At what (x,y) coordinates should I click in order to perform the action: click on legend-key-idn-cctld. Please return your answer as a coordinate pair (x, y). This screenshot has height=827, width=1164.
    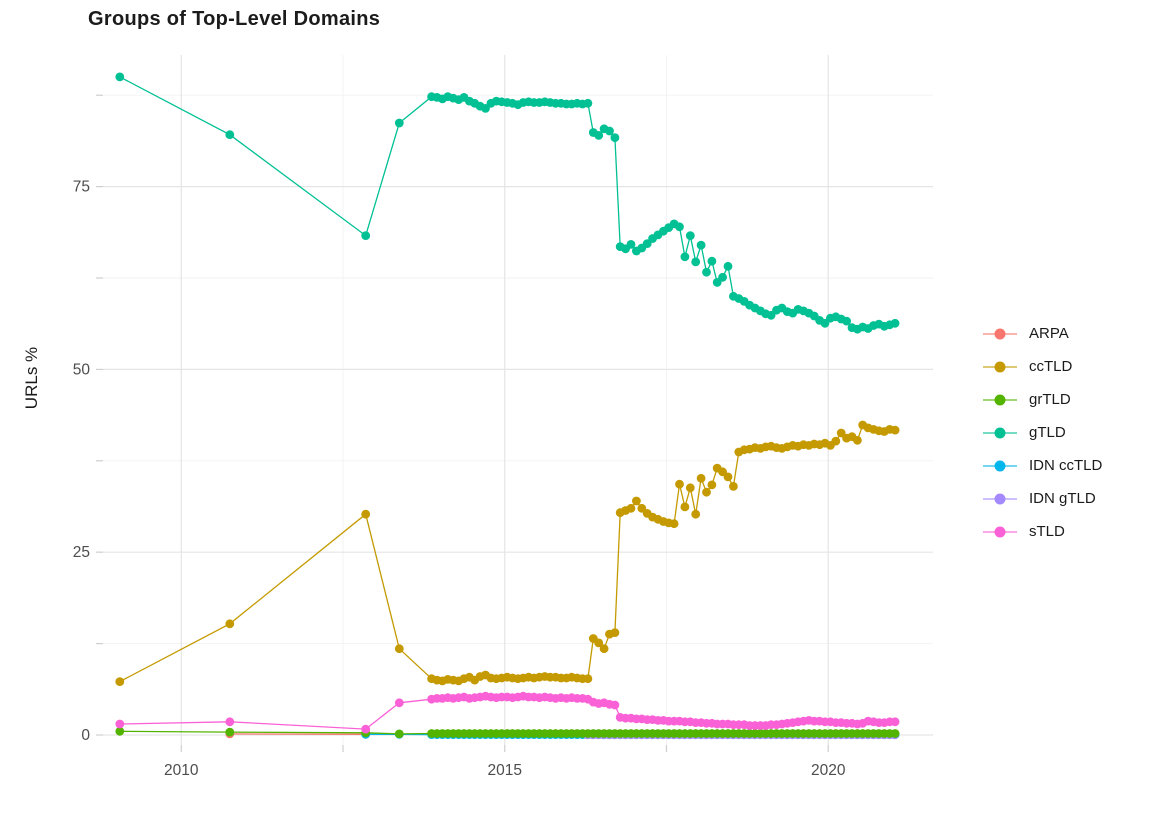
    Looking at the image, I should click on (1000, 466).